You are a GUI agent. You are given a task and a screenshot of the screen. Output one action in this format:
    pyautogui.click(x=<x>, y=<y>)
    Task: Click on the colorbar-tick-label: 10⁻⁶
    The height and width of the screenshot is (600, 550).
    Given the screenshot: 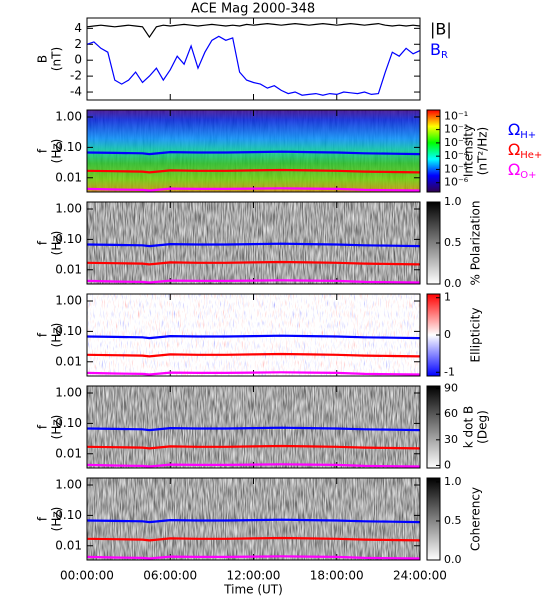 What is the action you would take?
    pyautogui.click(x=456, y=182)
    